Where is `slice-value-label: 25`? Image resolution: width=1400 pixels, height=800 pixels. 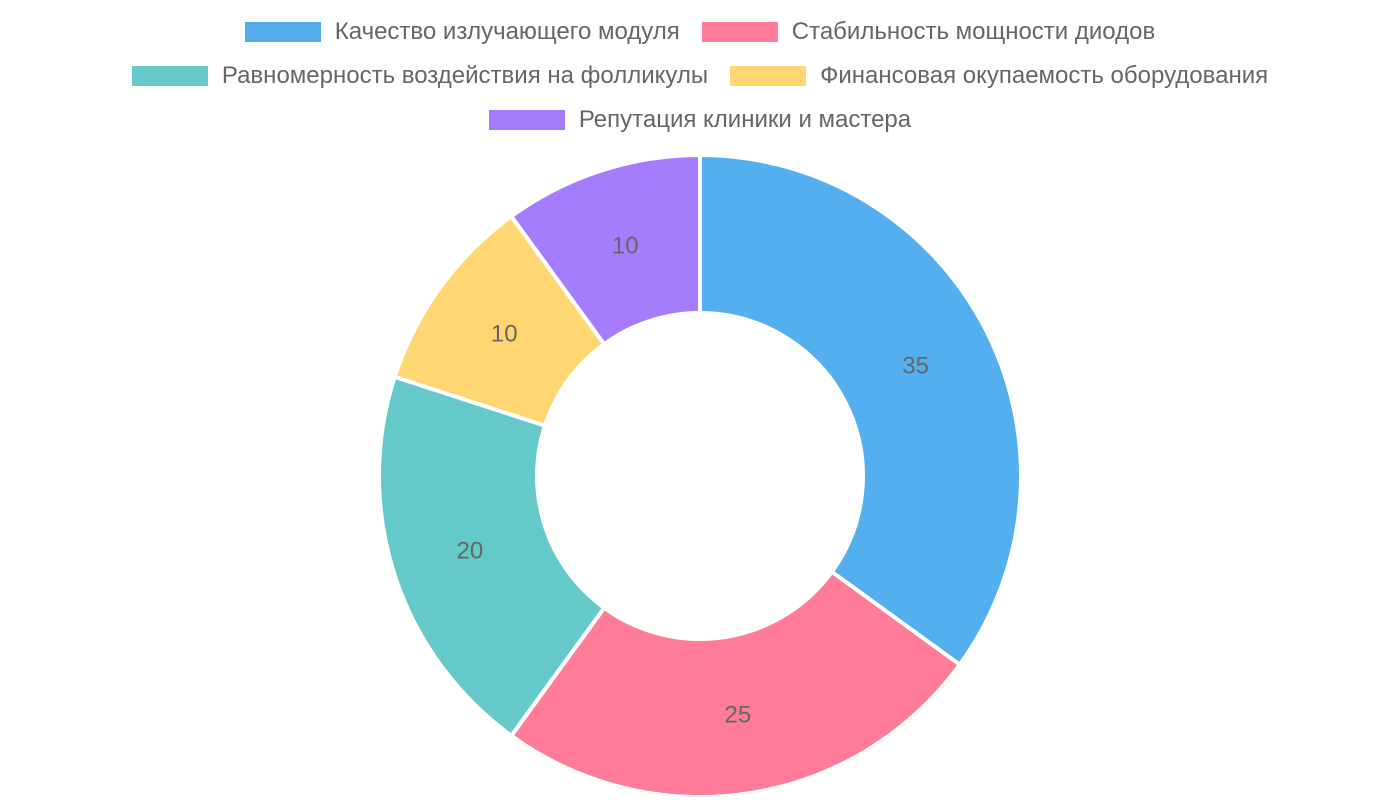 slice-value-label: 25 is located at coordinates (738, 715).